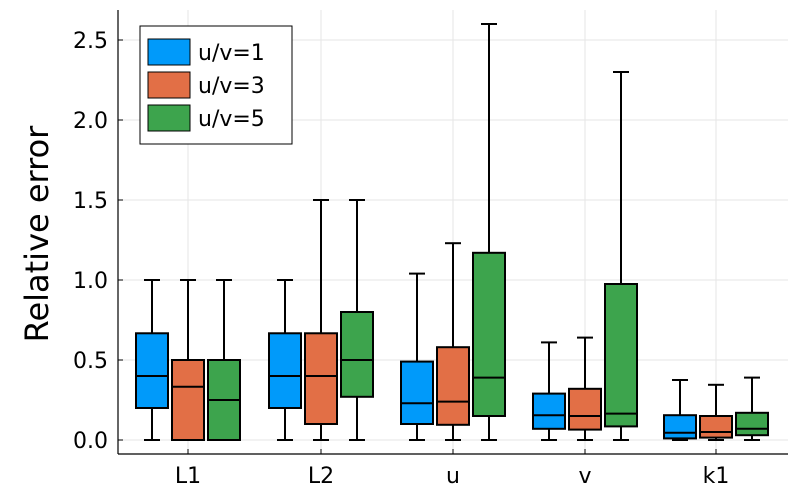 The width and height of the screenshot is (800, 500). What do you see at coordinates (752, 408) in the screenshot?
I see `box-u/v=5-k1` at bounding box center [752, 408].